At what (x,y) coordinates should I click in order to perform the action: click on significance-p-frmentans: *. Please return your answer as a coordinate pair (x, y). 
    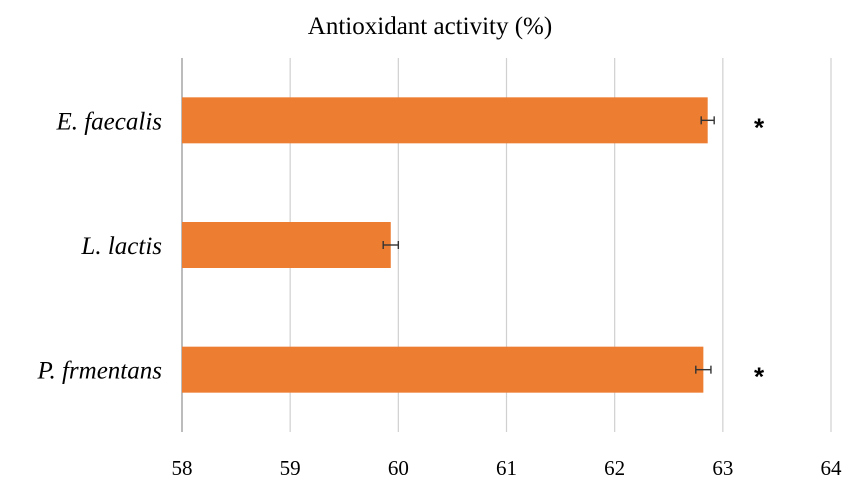
    Looking at the image, I should click on (759, 377).